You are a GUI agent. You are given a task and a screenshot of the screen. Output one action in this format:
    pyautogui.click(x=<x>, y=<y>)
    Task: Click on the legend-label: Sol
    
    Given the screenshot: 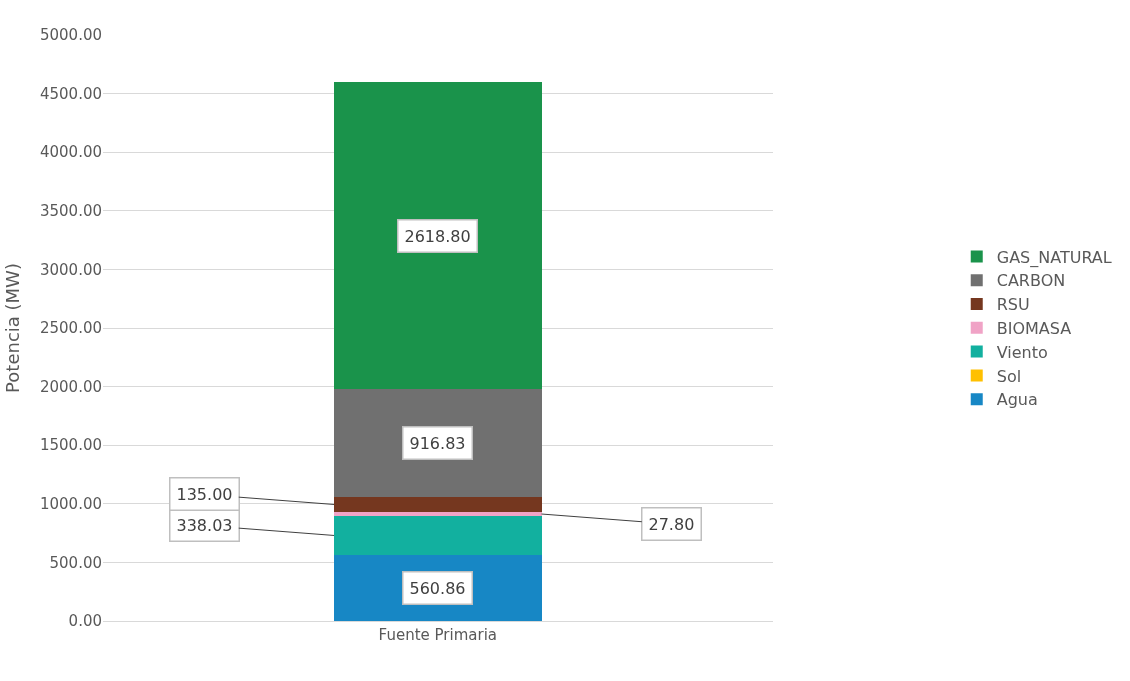 What is the action you would take?
    pyautogui.click(x=1009, y=376)
    